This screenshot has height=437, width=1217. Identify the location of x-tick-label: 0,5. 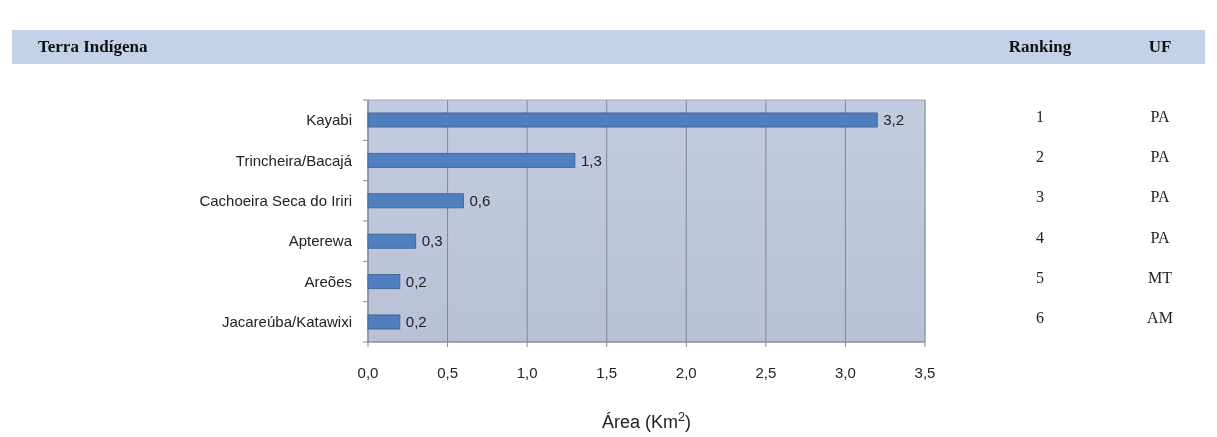
(447, 372).